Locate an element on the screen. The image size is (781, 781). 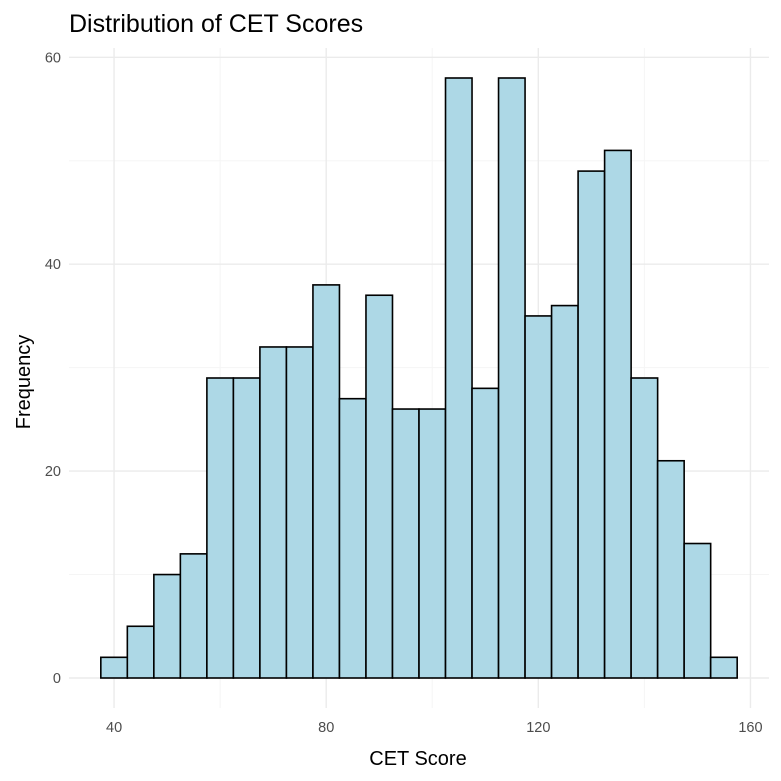
x-axis-label: CET Score is located at coordinates (417, 759).